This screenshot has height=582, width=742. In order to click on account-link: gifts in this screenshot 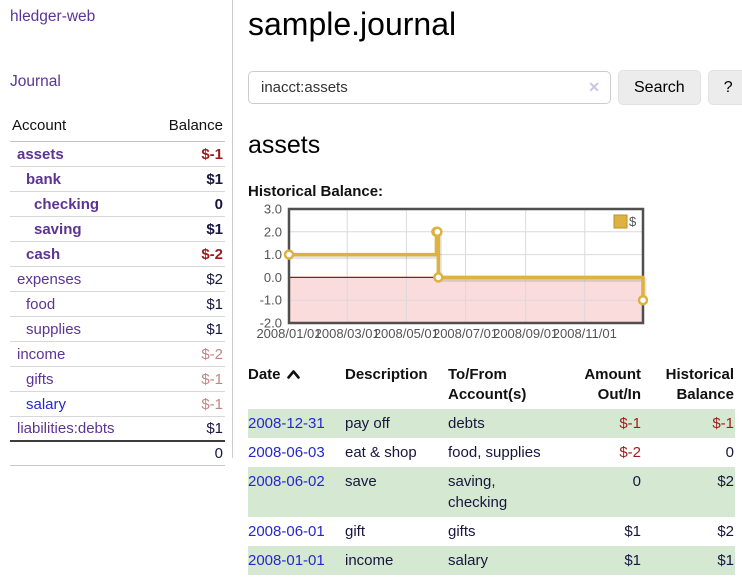, I will do `click(40, 379)`.